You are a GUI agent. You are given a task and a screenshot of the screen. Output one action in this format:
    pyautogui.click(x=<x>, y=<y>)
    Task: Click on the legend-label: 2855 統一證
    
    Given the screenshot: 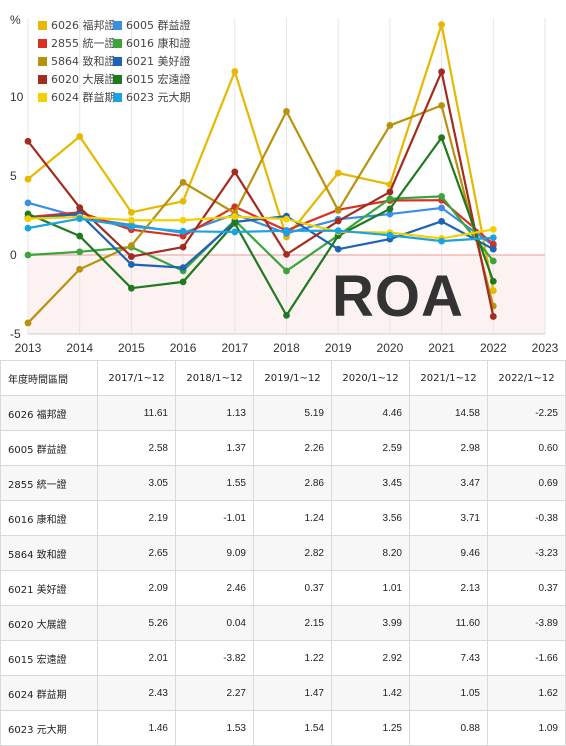 What is the action you would take?
    pyautogui.click(x=83, y=43)
    